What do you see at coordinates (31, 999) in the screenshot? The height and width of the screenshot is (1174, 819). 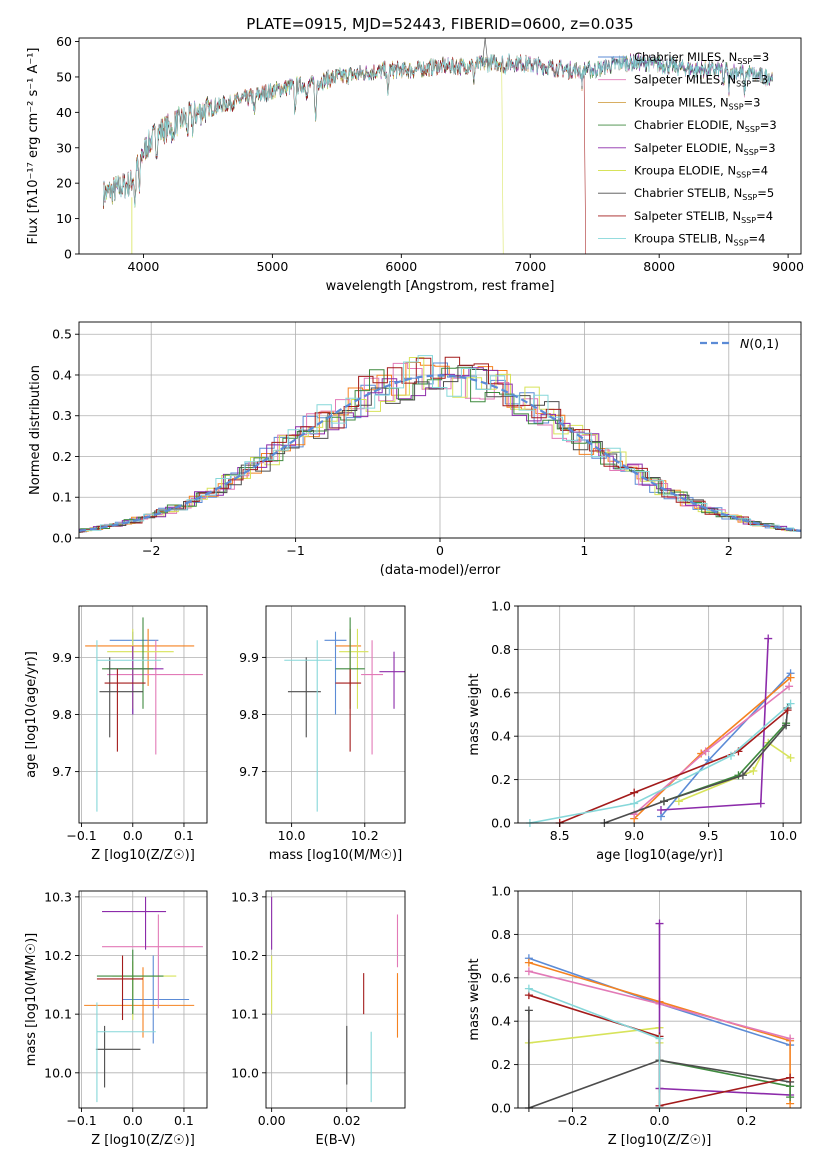 I see `y-axis-label: mass [log10(M/M☉)]` at bounding box center [31, 999].